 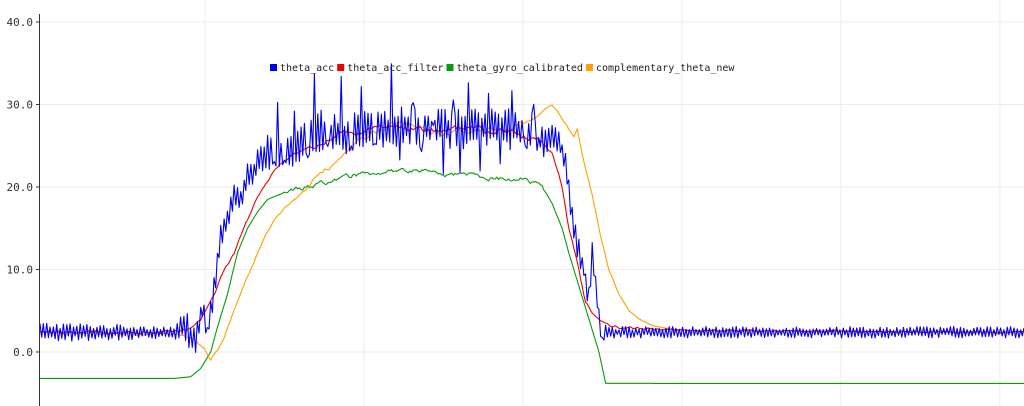 What do you see at coordinates (520, 68) in the screenshot?
I see `legend-label: theta_gyro_calibrated` at bounding box center [520, 68].